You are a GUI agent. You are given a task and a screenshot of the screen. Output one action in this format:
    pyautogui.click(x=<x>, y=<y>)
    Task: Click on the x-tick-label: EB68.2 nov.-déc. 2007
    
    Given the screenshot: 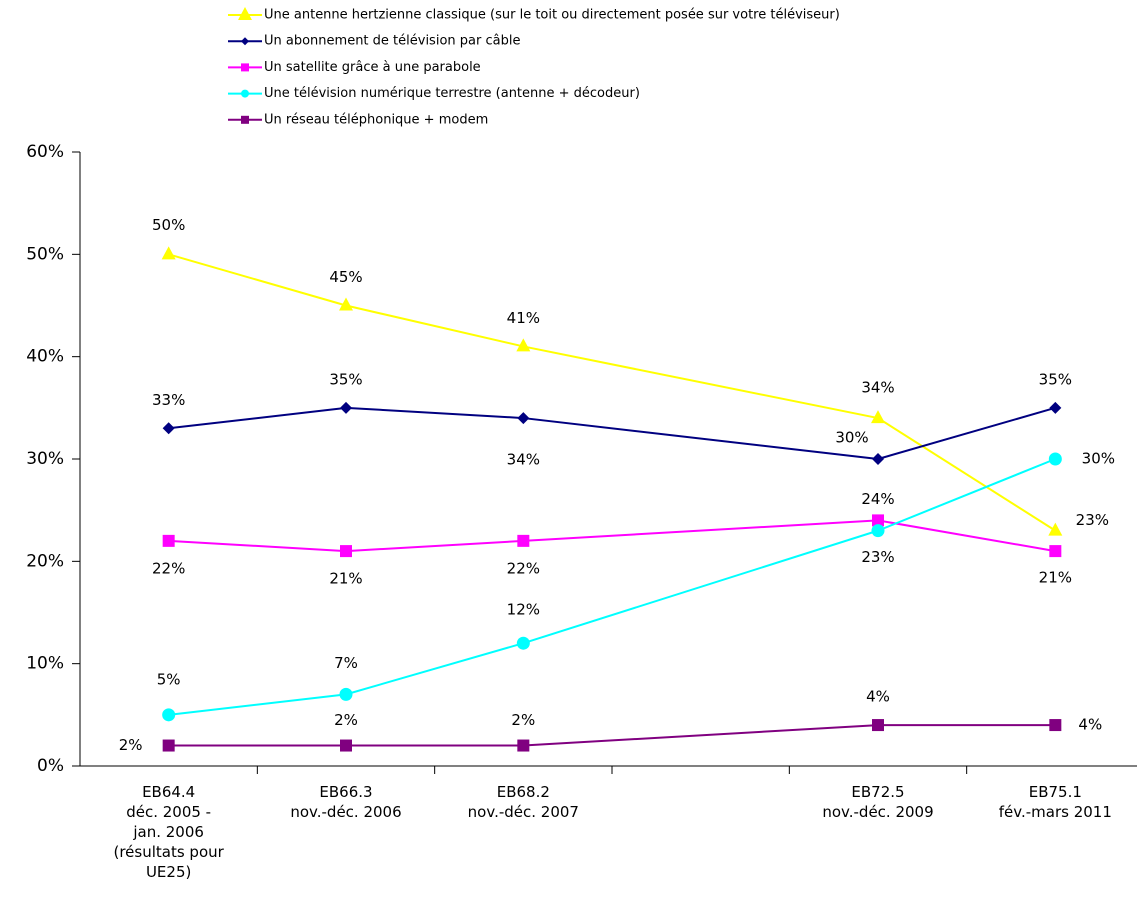 What is the action you would take?
    pyautogui.click(x=523, y=802)
    